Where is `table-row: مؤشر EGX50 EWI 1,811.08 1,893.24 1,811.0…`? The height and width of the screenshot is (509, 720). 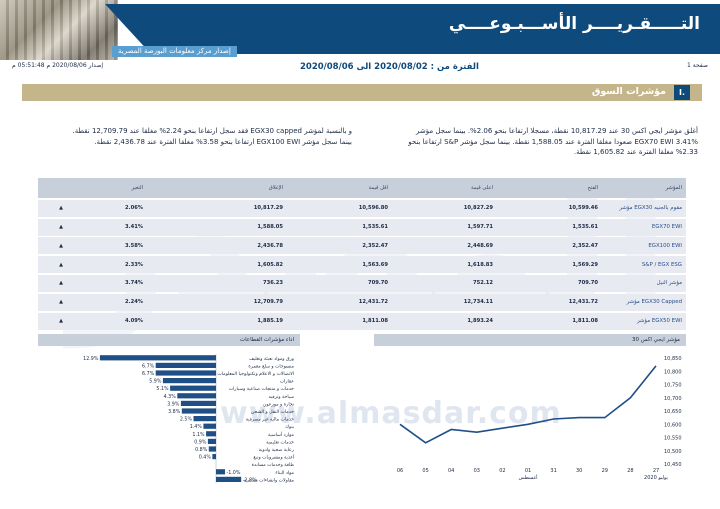 table-row: مؤشر EGX50 EWI 1,811.08 1,893.24 1,811.0… is located at coordinates (362, 321).